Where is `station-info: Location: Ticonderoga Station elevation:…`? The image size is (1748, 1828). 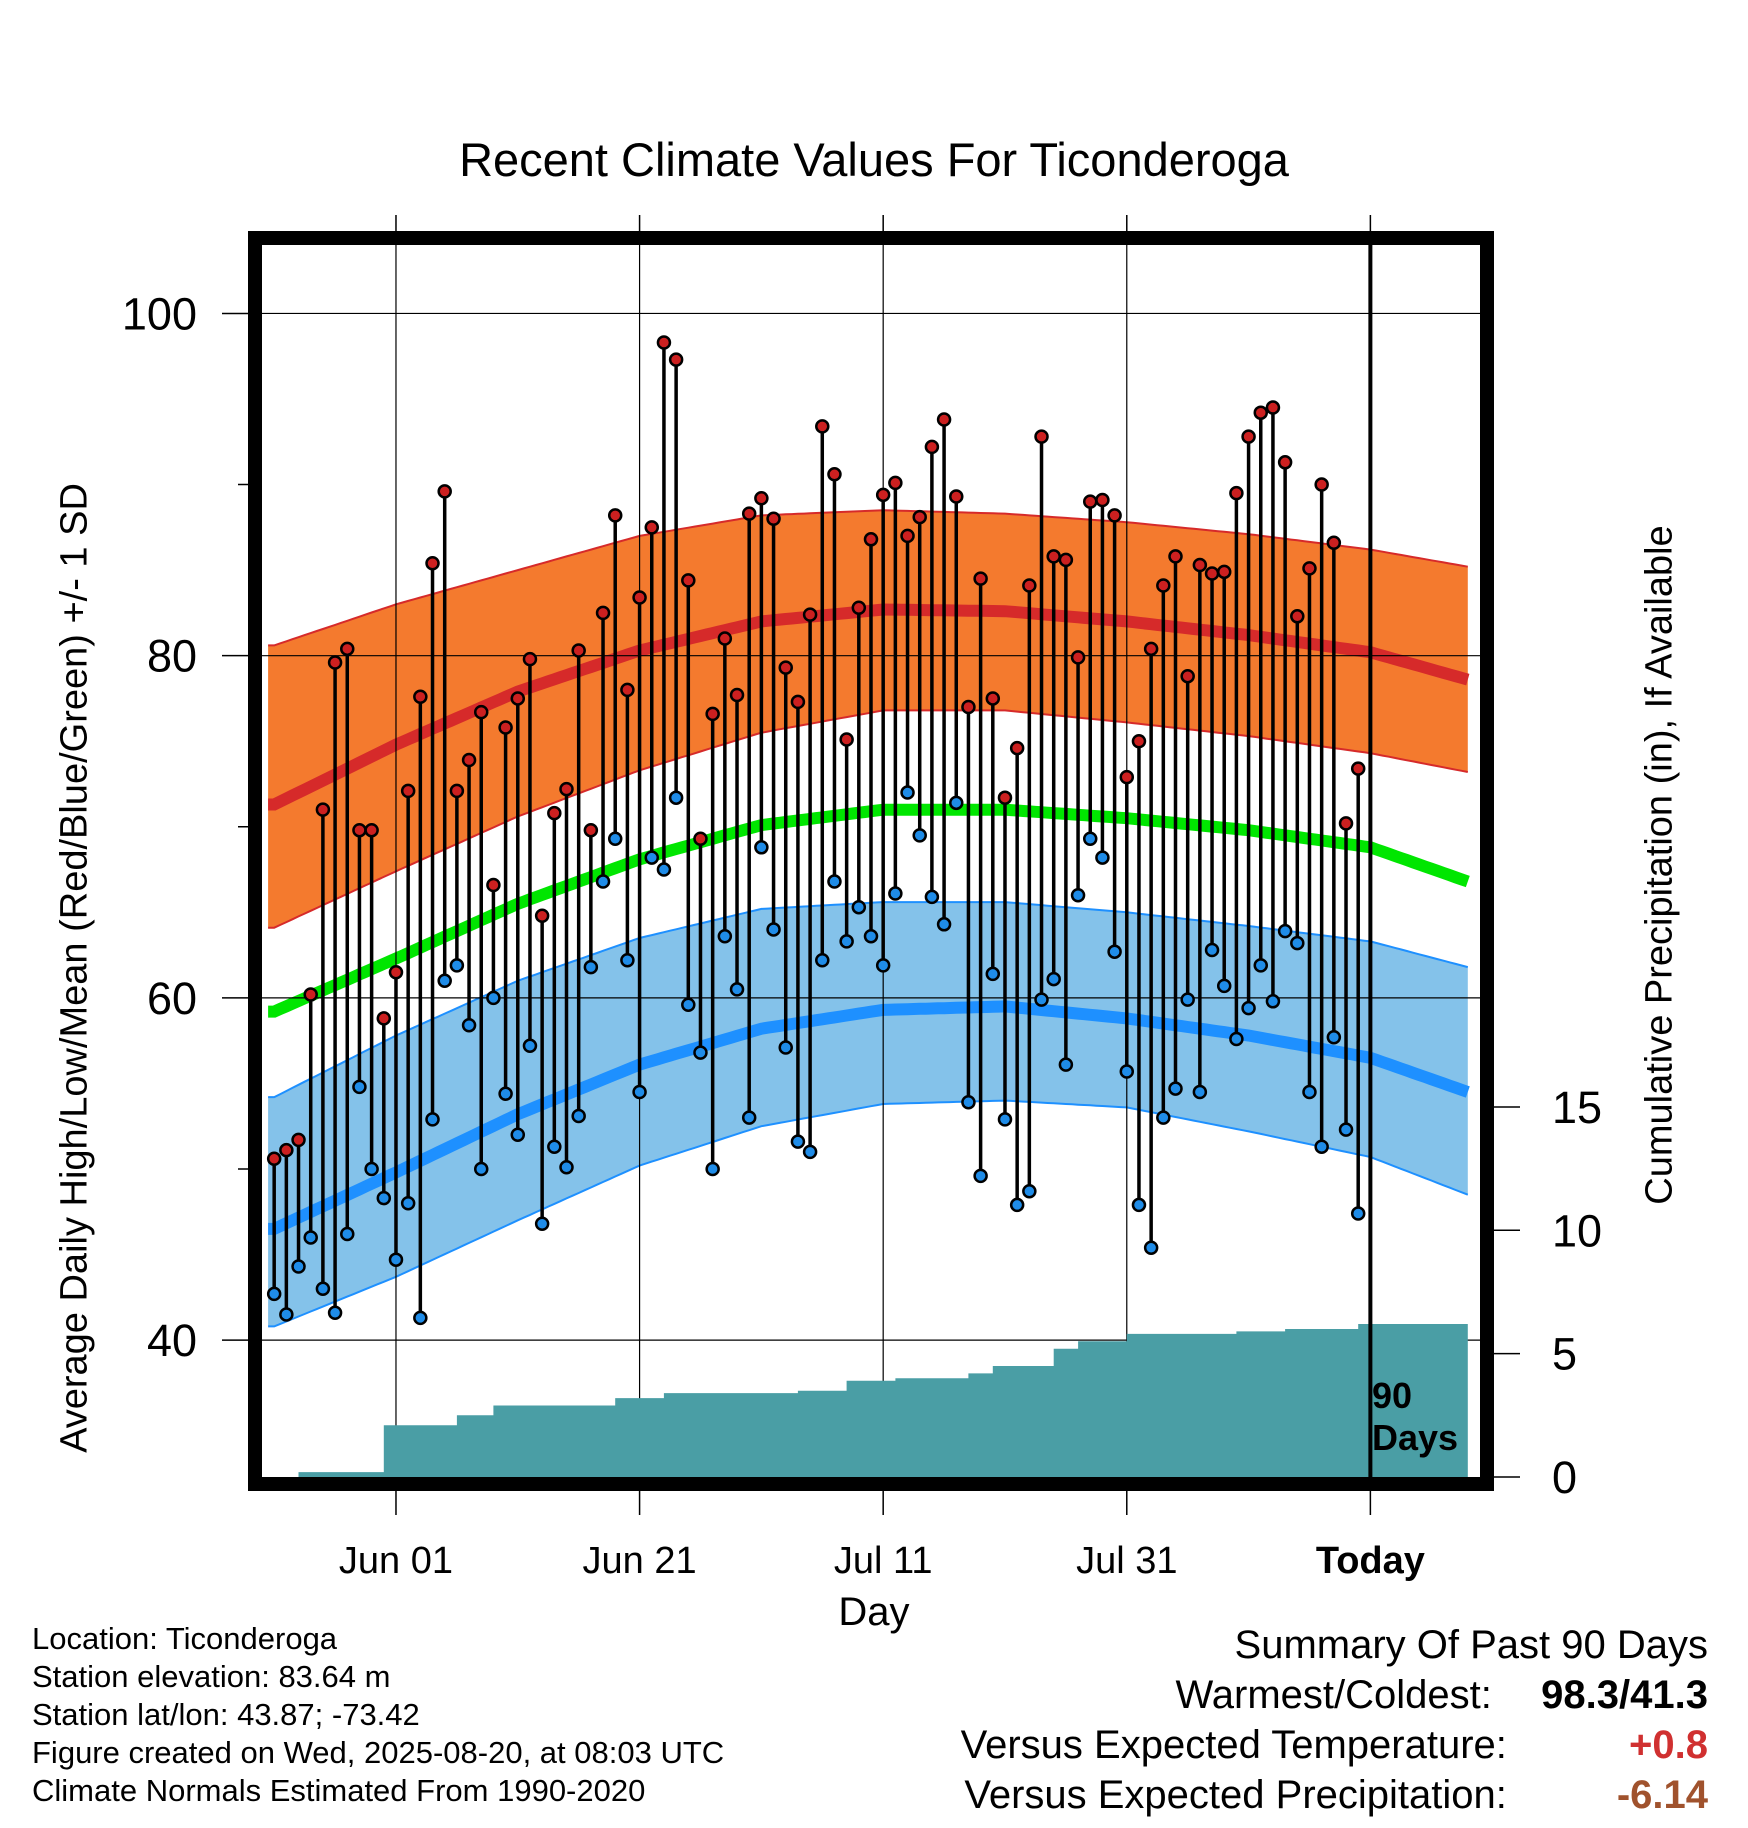 station-info: Location: Ticonderoga Station elevation:… is located at coordinates (378, 1715).